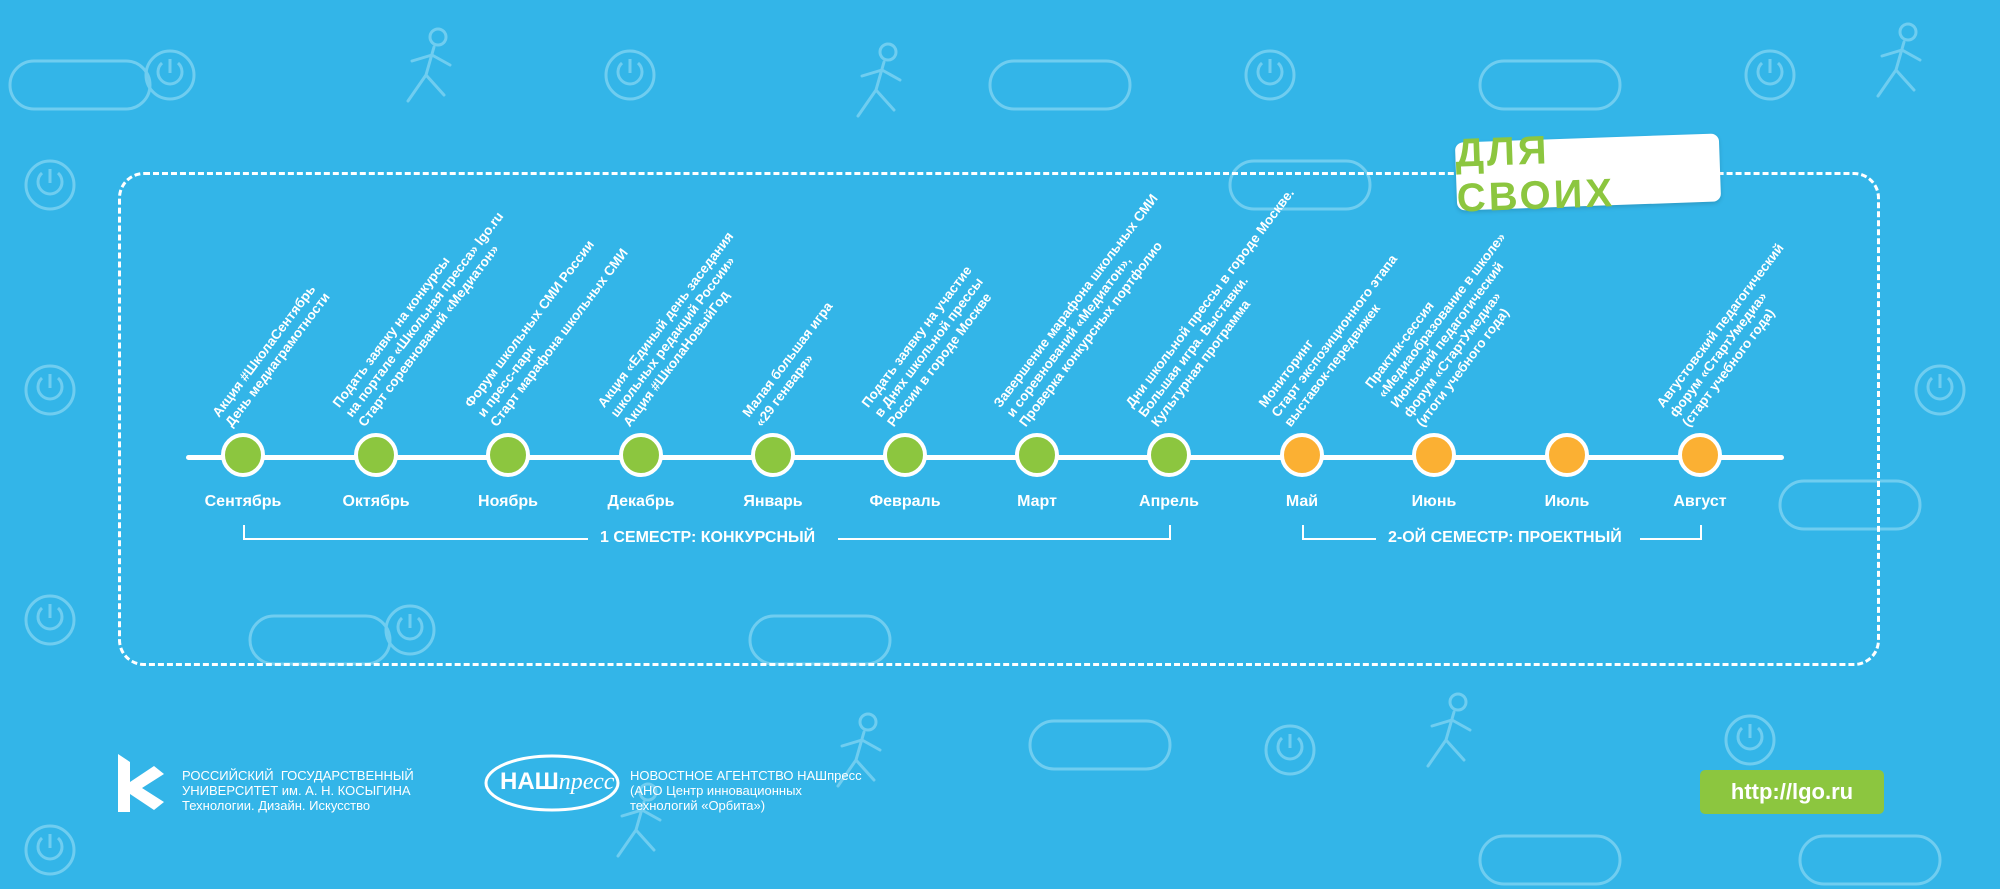 The image size is (2000, 889). Describe the element at coordinates (641, 501) in the screenshot. I see `month-label: Декабрь` at that location.